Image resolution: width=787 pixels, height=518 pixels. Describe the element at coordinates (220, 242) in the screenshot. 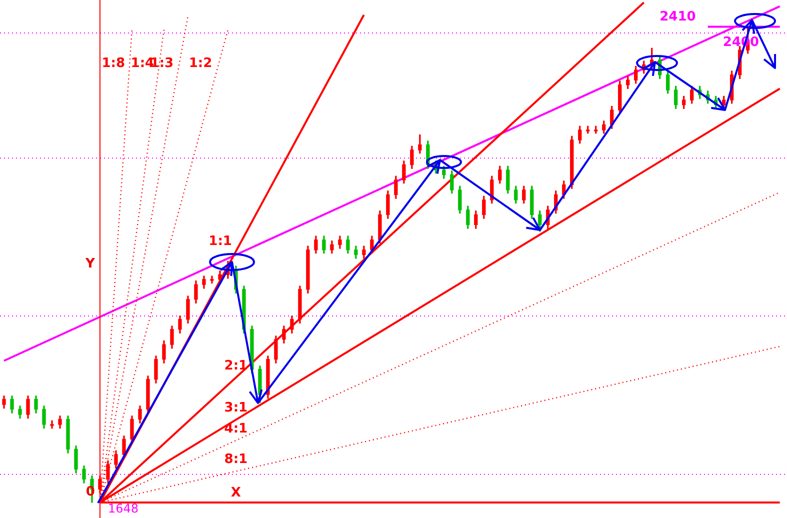

I see `series-label: 1:1` at that location.